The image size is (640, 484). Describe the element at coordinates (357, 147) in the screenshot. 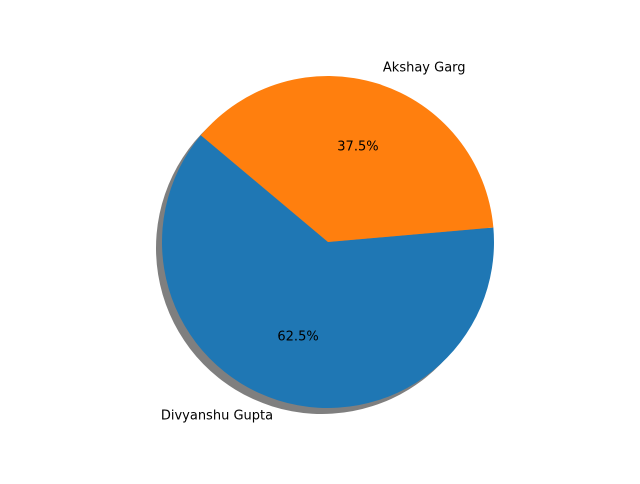

I see `pie-pct-label-akshay-garg: 37.5%` at that location.